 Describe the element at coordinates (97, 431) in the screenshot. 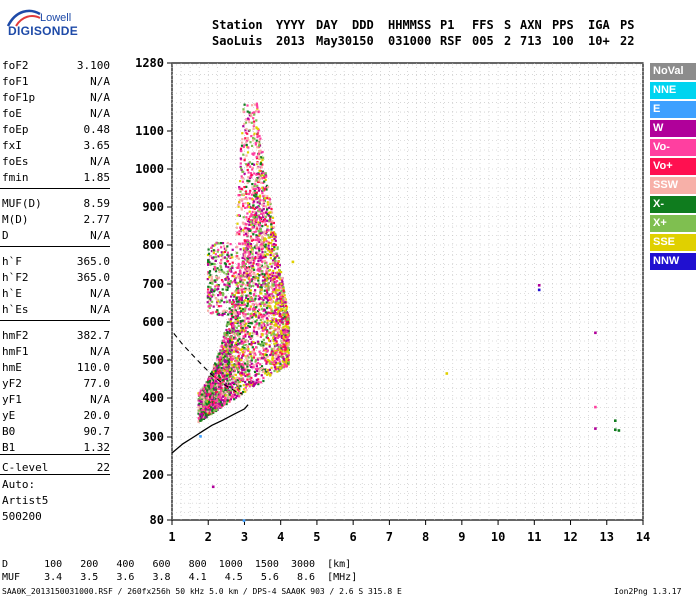

I see `param-value: 90.7` at that location.